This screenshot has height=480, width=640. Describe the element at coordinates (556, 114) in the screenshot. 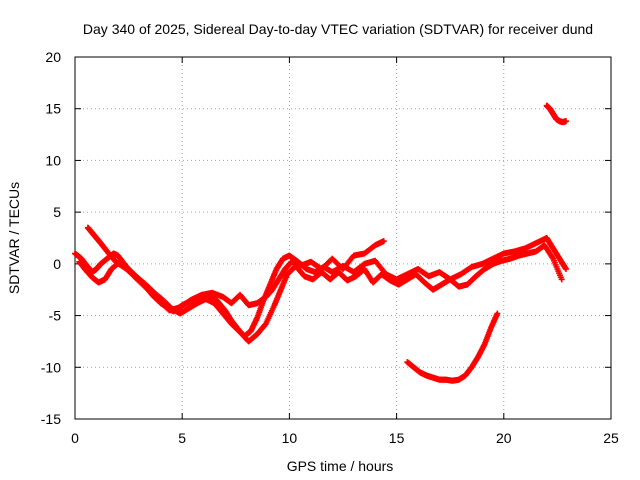

I see `series-track-e` at that location.